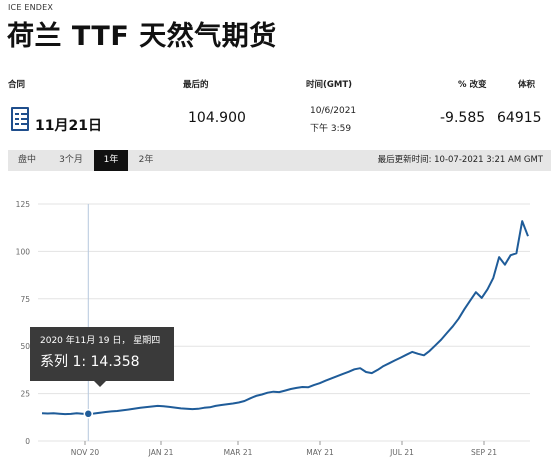 This screenshot has height=469, width=555. What do you see at coordinates (217, 118) in the screenshot?
I see `last-price: 104.900` at bounding box center [217, 118].